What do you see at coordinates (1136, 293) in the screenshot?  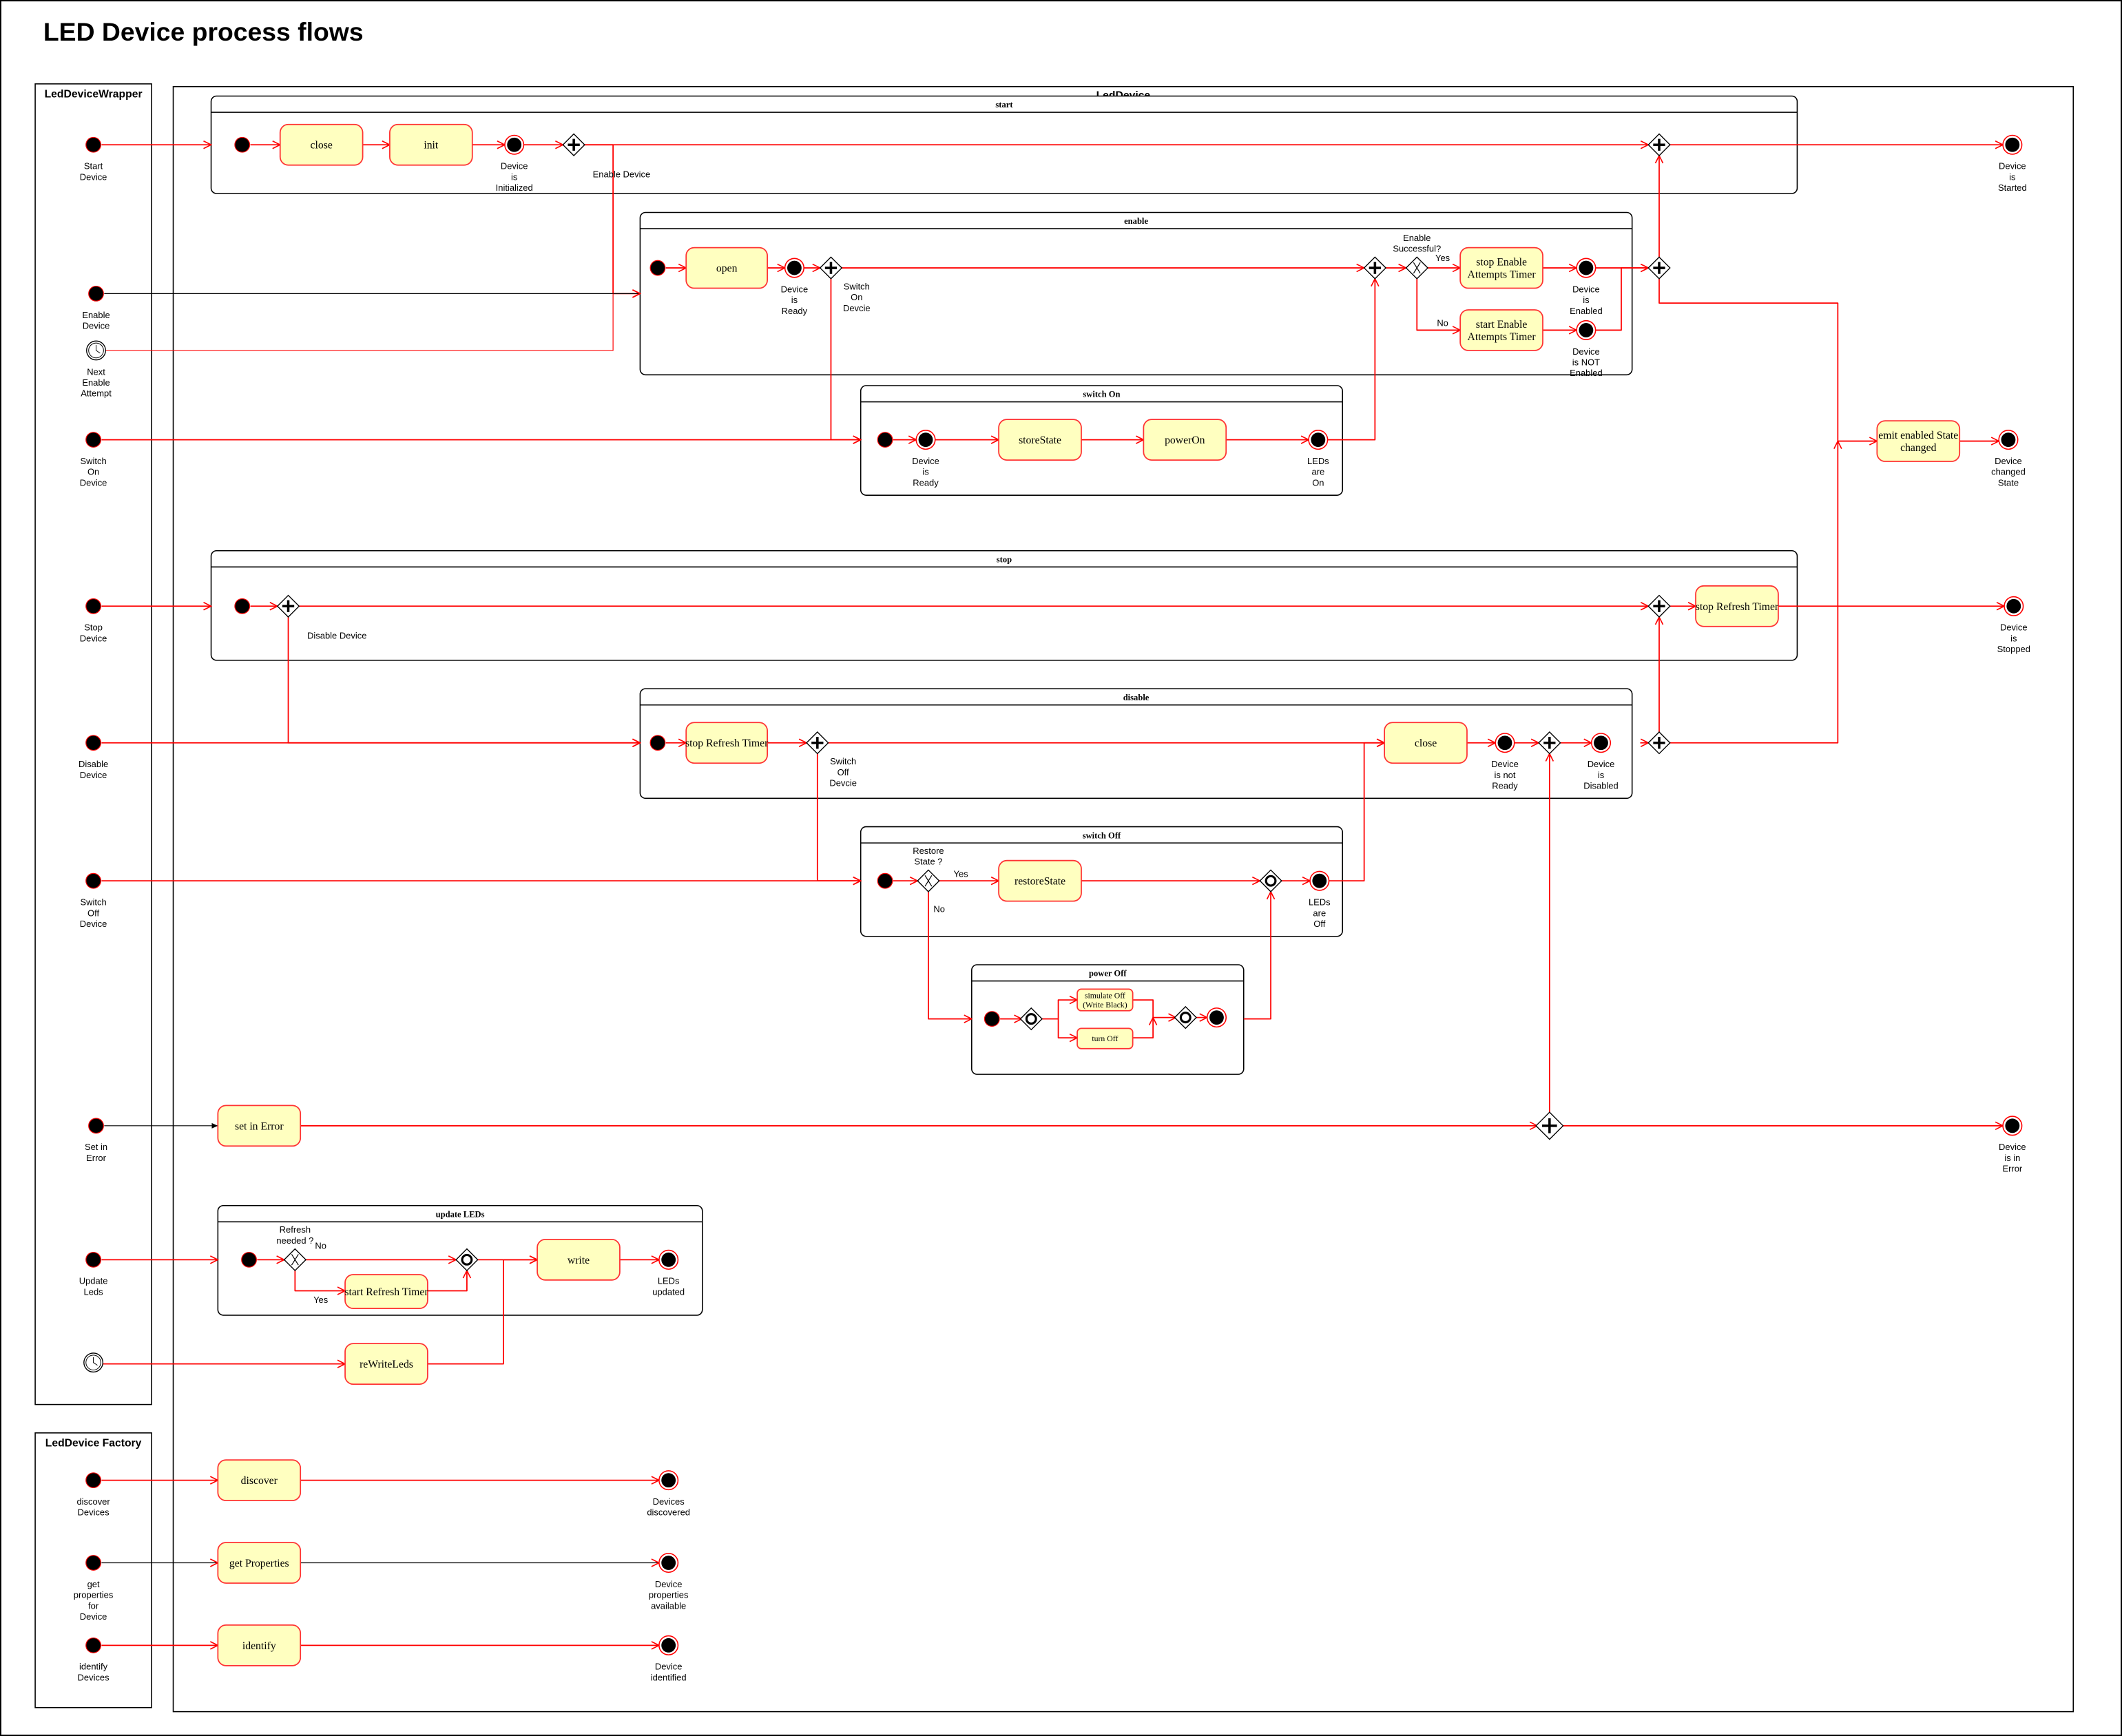 I see `group-enable: enable` at bounding box center [1136, 293].